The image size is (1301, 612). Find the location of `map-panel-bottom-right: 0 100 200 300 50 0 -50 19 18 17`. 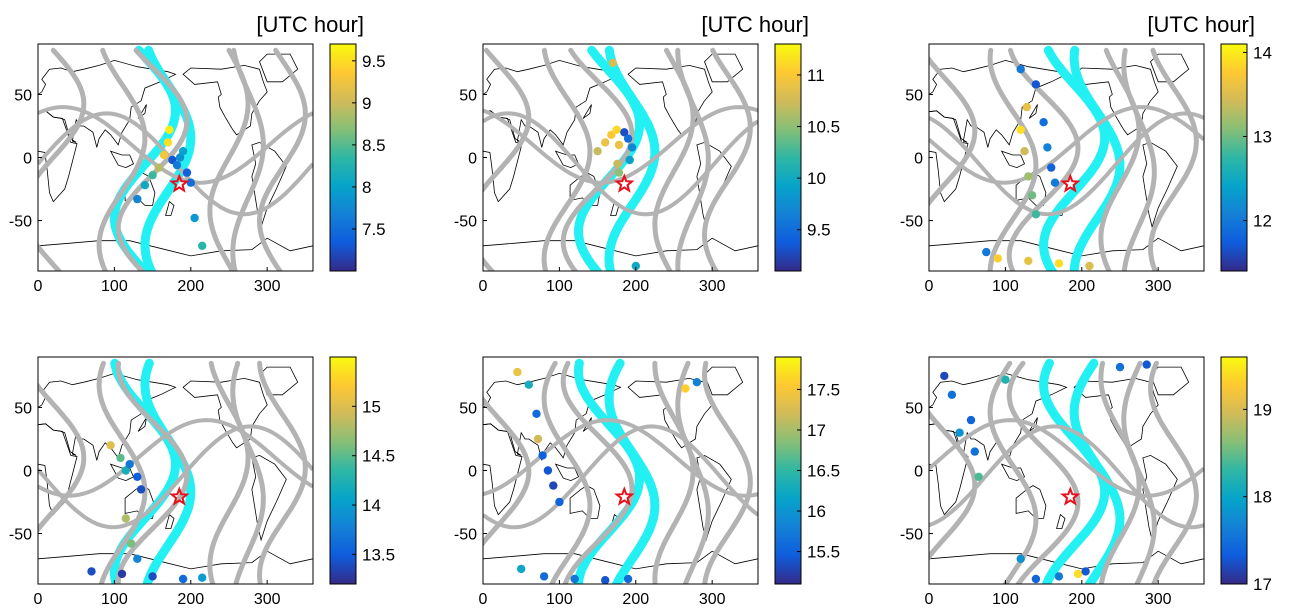

map-panel-bottom-right: 0 100 200 300 50 0 -50 19 18 17 is located at coordinates (1086, 482).